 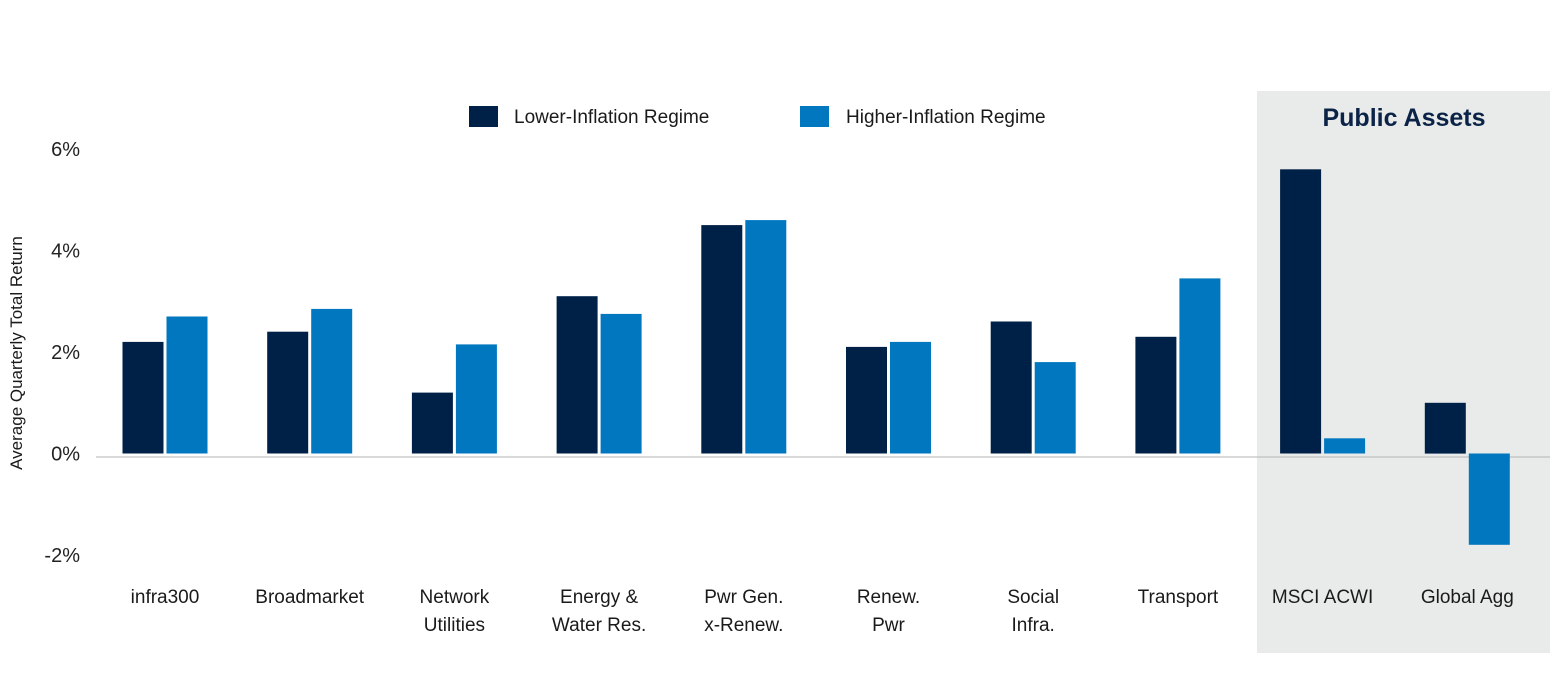 I want to click on category-label: Transport, so click(x=1178, y=597).